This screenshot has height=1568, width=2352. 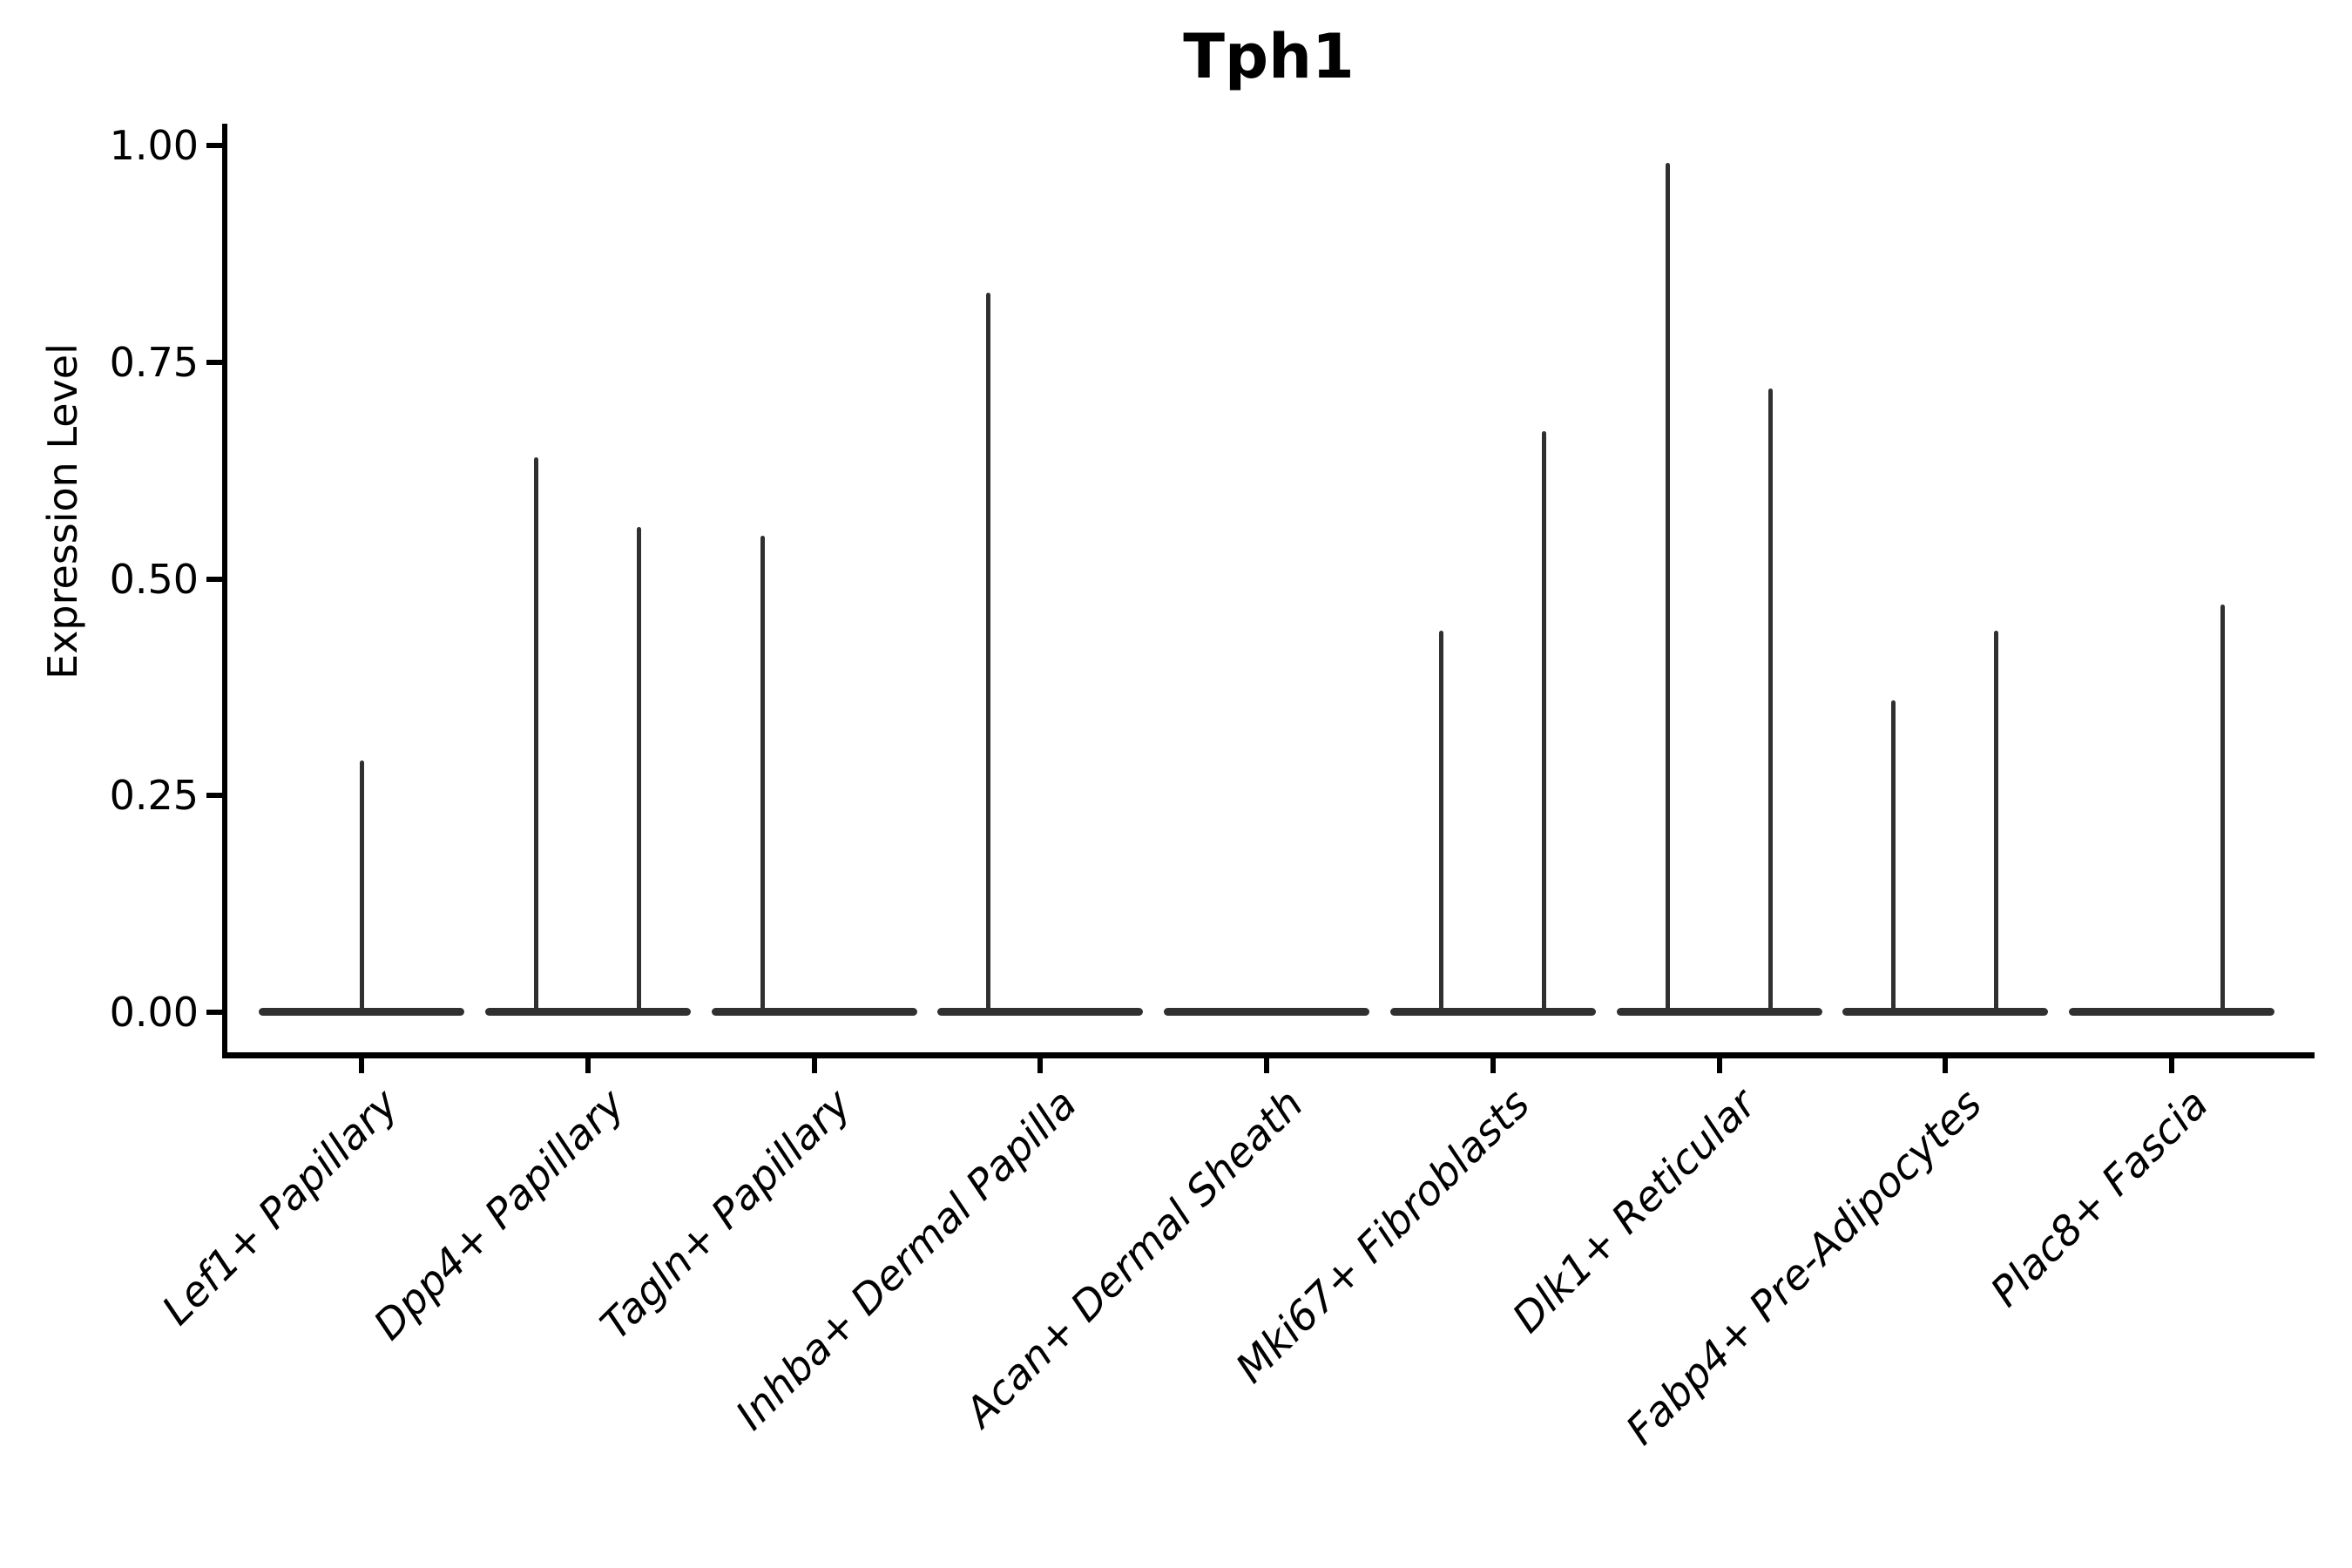 What do you see at coordinates (62, 511) in the screenshot?
I see `y-axis-title: Expression Level` at bounding box center [62, 511].